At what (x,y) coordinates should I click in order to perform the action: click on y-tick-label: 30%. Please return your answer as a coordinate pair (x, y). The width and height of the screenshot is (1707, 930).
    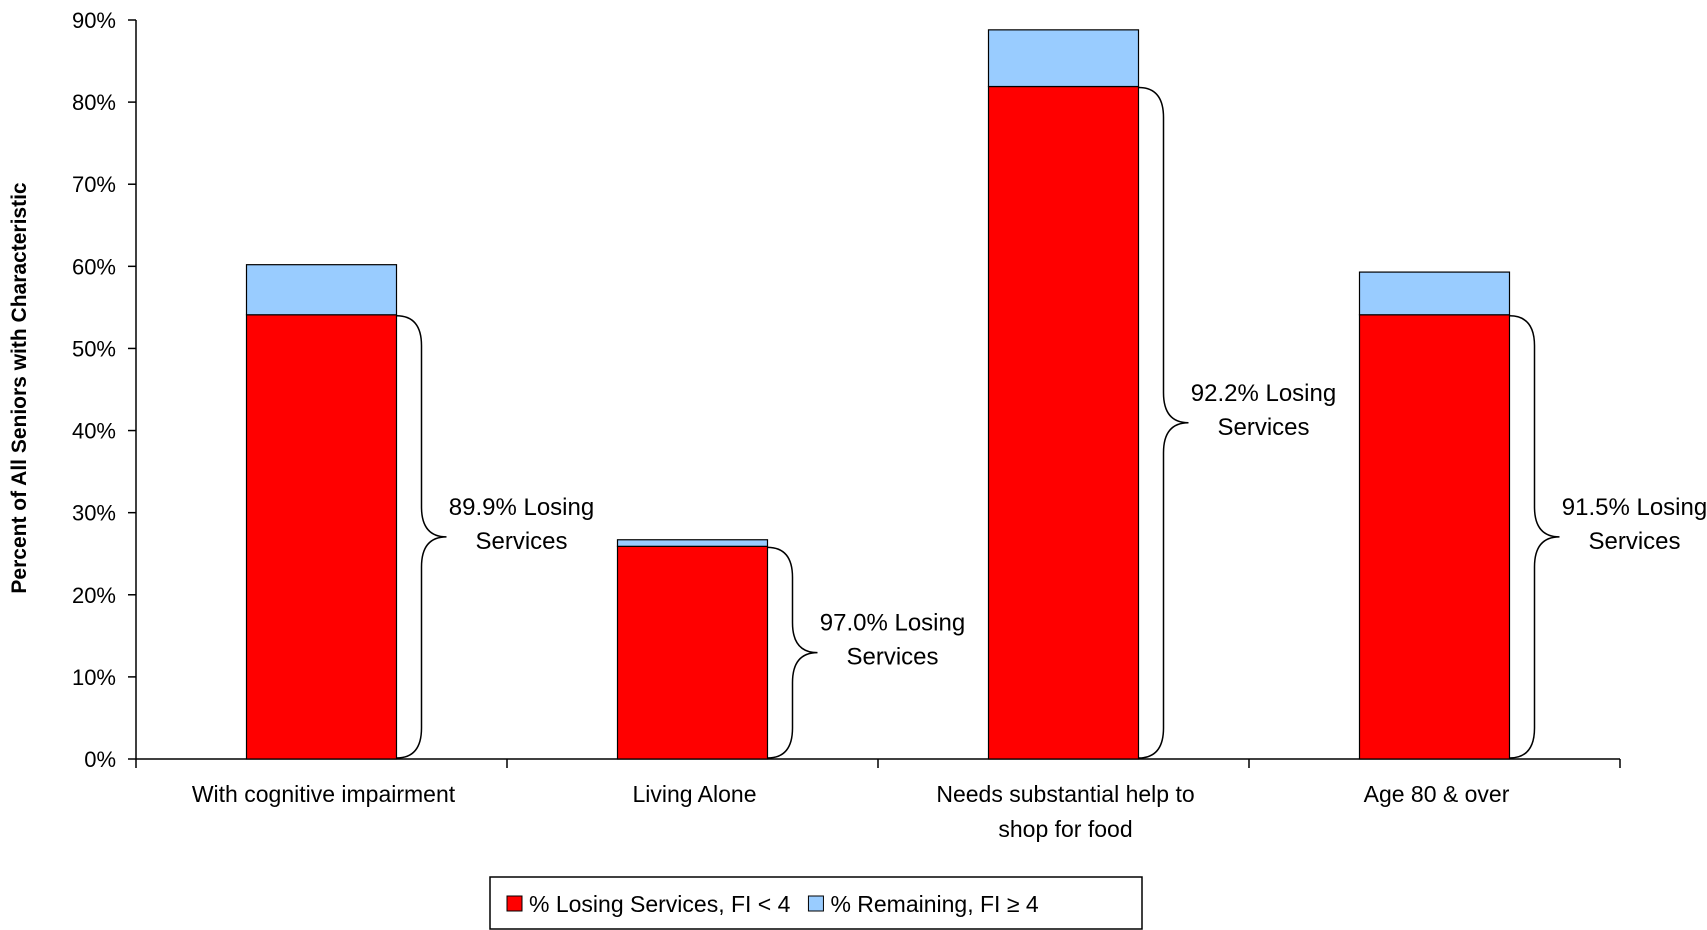
    Looking at the image, I should click on (94, 513).